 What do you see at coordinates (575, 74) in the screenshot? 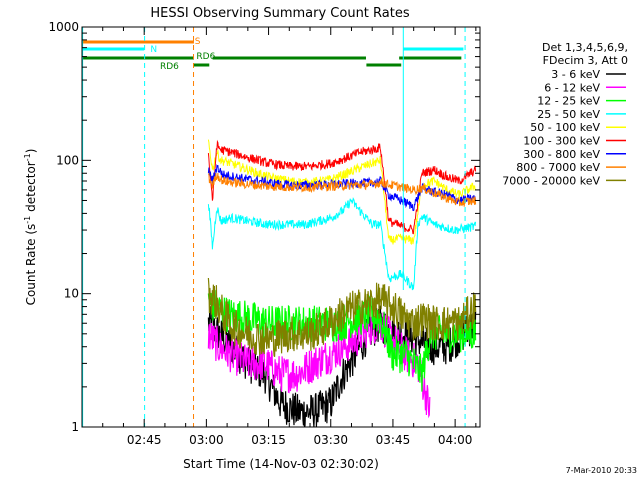
I see `legend-label-3-6-kev: 3 - 6 keV` at bounding box center [575, 74].